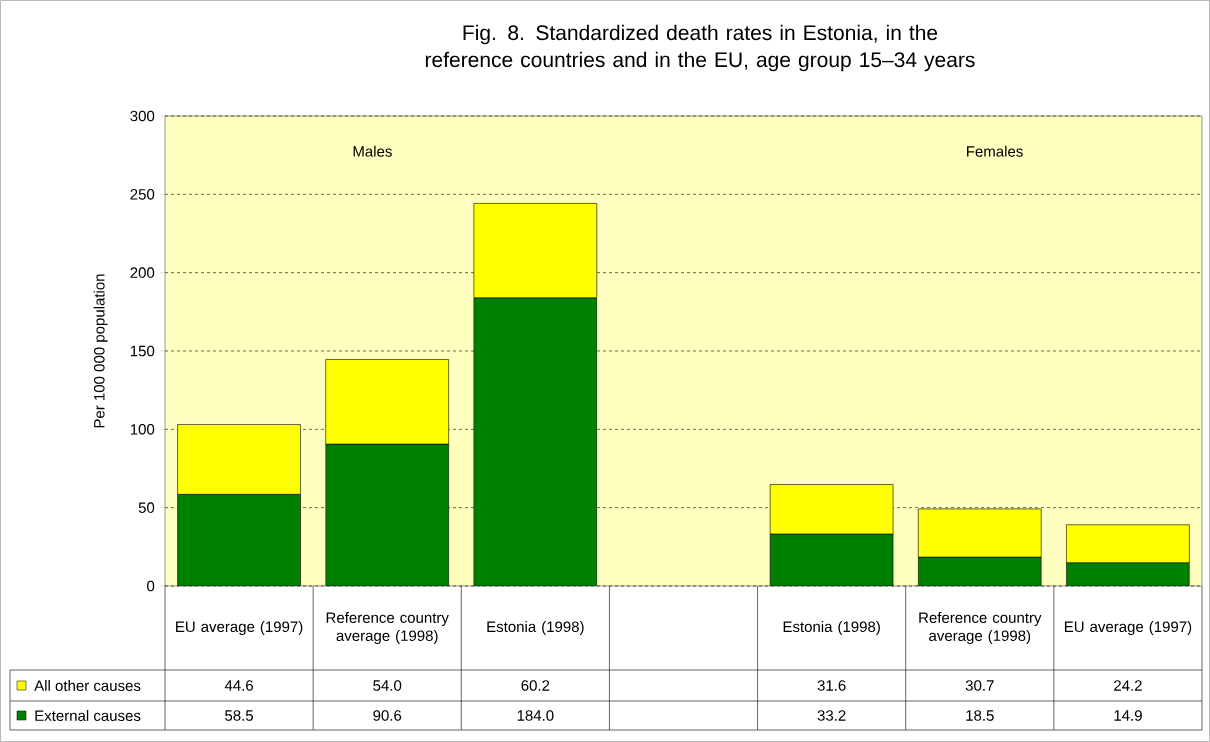  I want to click on data-label: 14.9, so click(1128, 715).